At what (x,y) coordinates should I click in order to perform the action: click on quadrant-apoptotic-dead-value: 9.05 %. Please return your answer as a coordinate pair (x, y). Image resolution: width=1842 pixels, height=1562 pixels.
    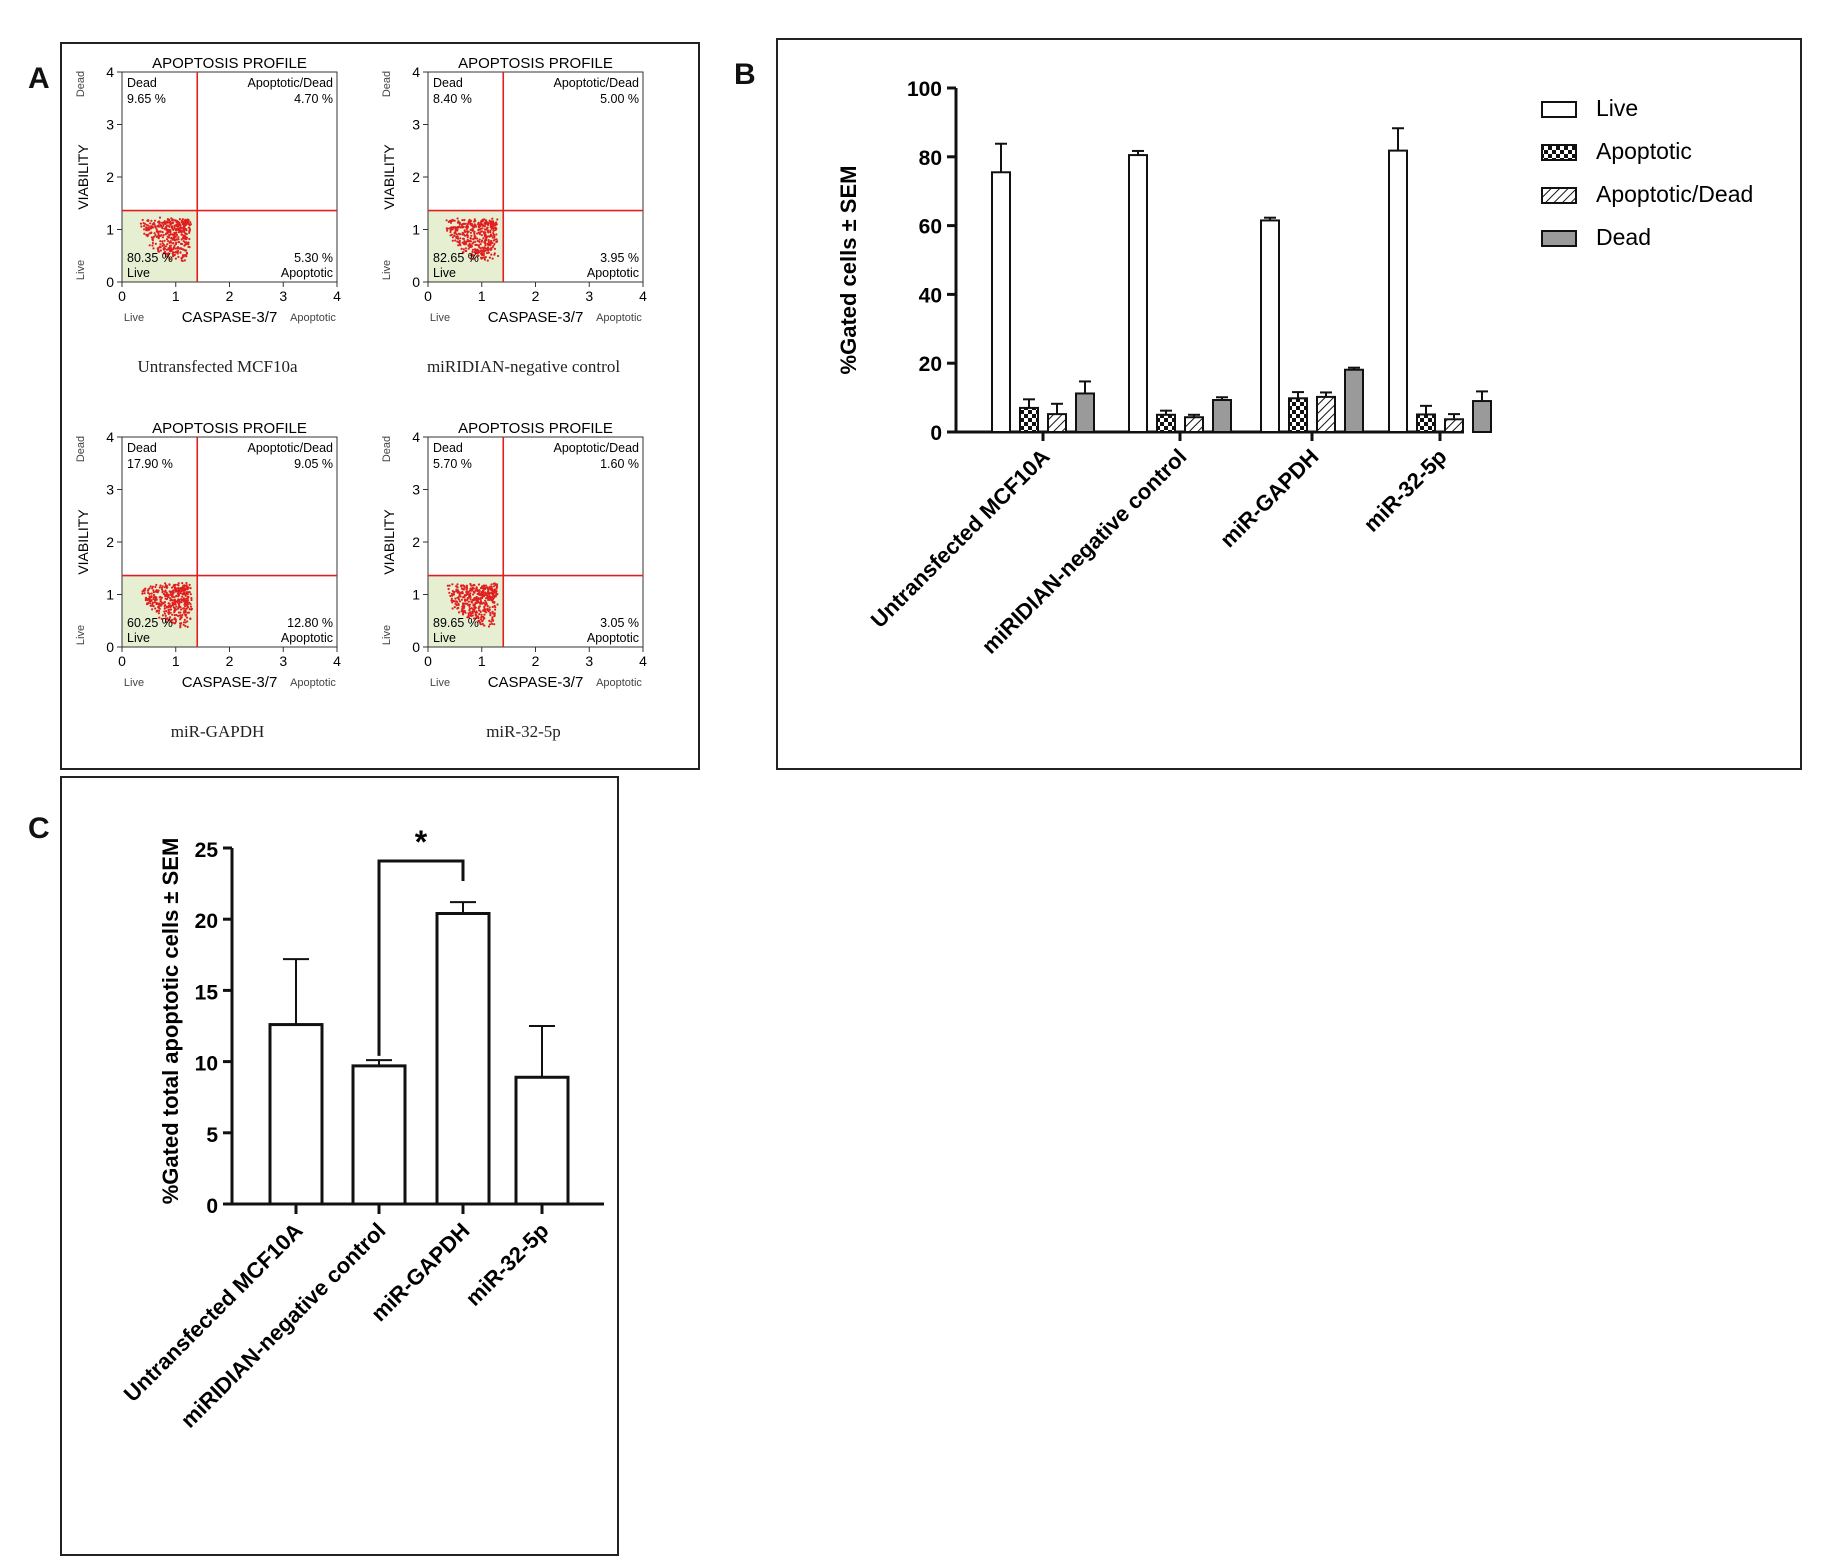
    Looking at the image, I should click on (313, 464).